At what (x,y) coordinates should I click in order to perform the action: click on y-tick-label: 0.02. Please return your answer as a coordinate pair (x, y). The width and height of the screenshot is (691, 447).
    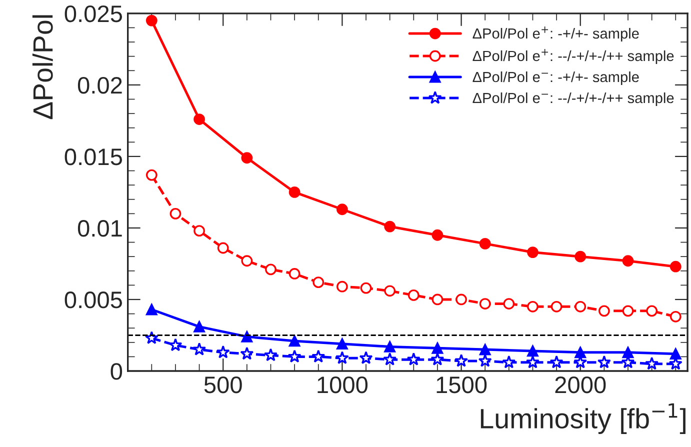
    Looking at the image, I should click on (100, 85).